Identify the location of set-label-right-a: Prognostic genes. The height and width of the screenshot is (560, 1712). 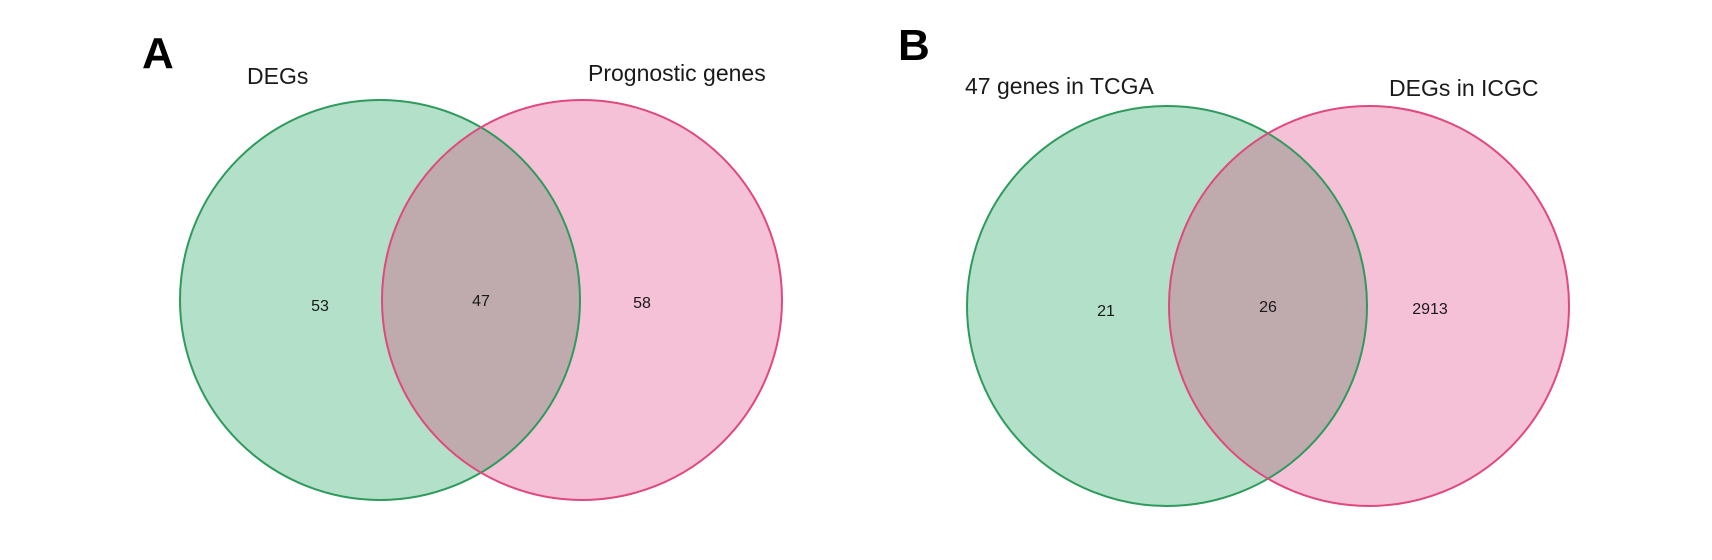
(677, 73).